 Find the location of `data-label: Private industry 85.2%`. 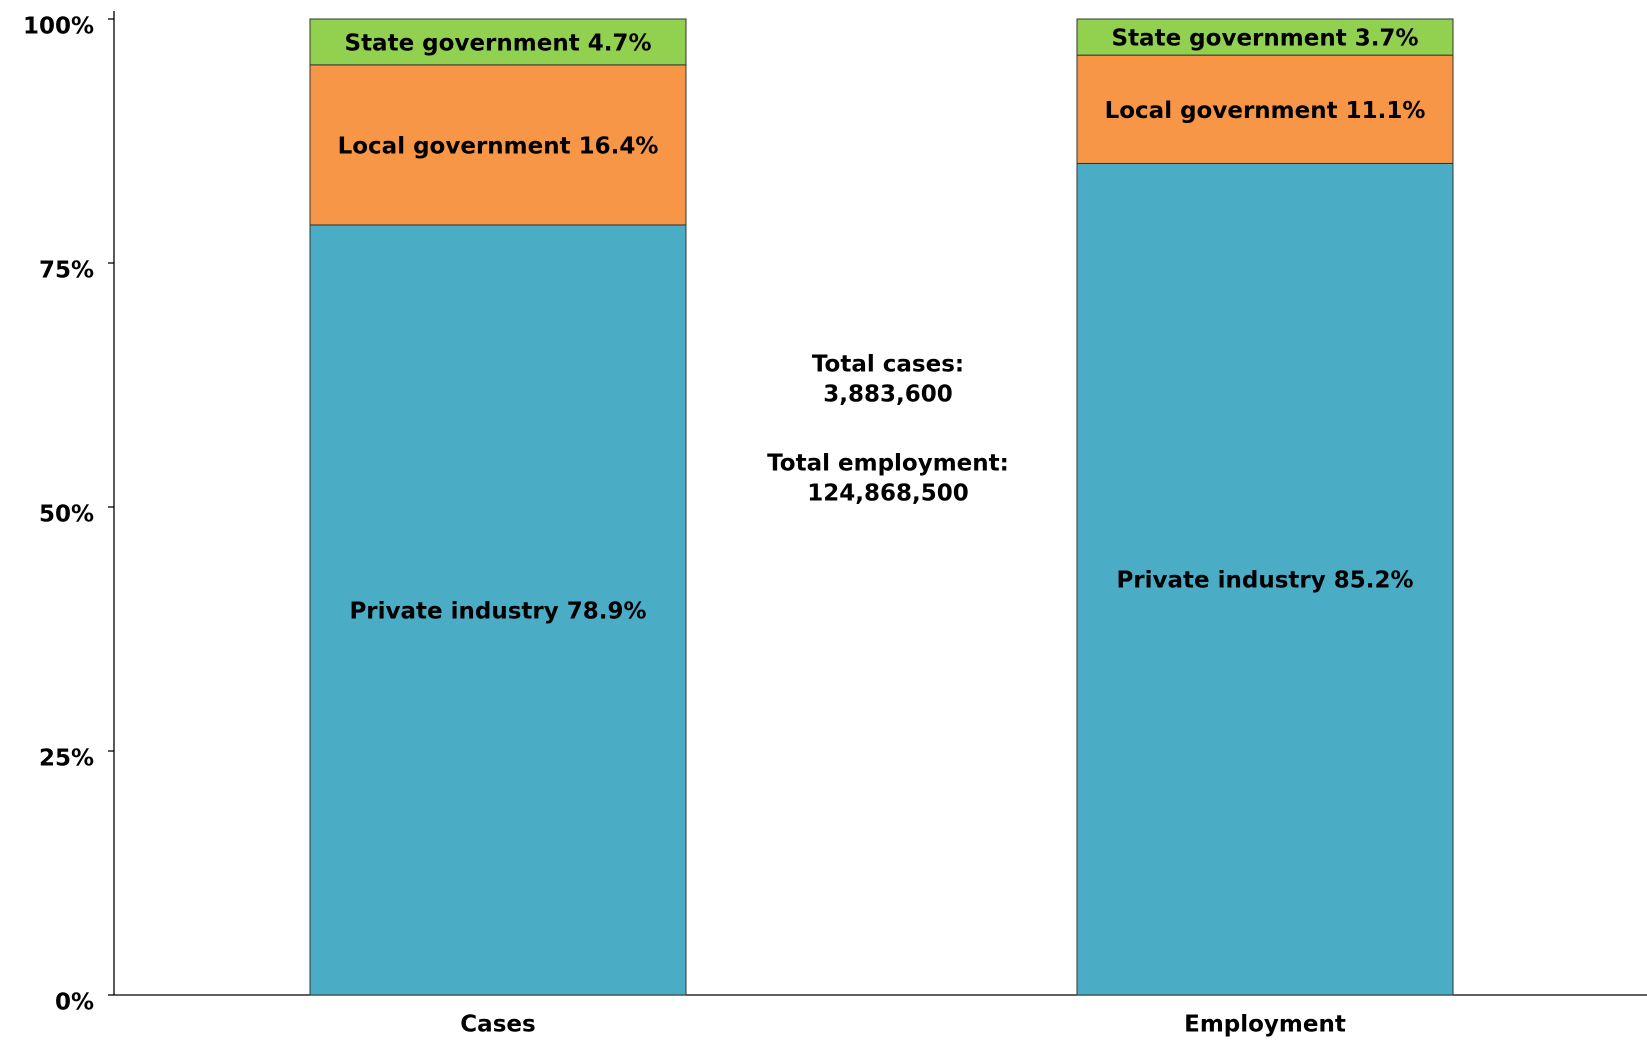

data-label: Private industry 85.2% is located at coordinates (1264, 581).